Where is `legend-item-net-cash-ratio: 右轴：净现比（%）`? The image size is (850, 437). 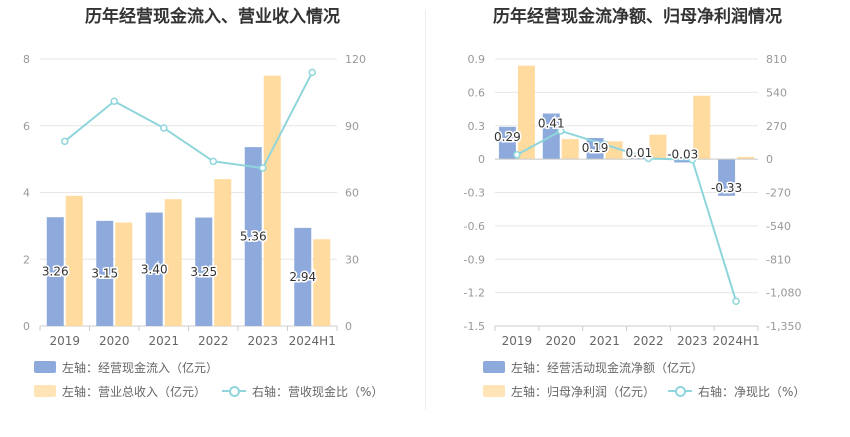
legend-item-net-cash-ratio: 右轴：净现比（%） is located at coordinates (736, 391).